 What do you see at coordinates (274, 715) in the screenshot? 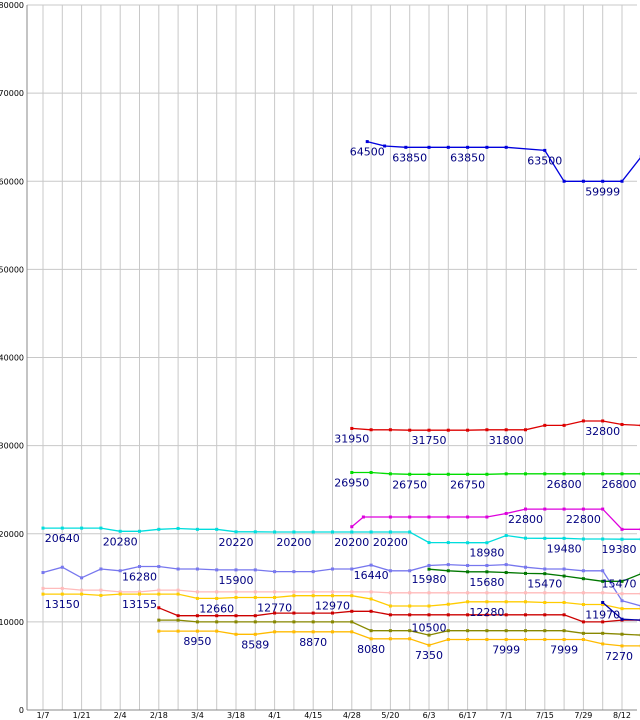
I see `x-tick-label: 4/1` at bounding box center [274, 715].